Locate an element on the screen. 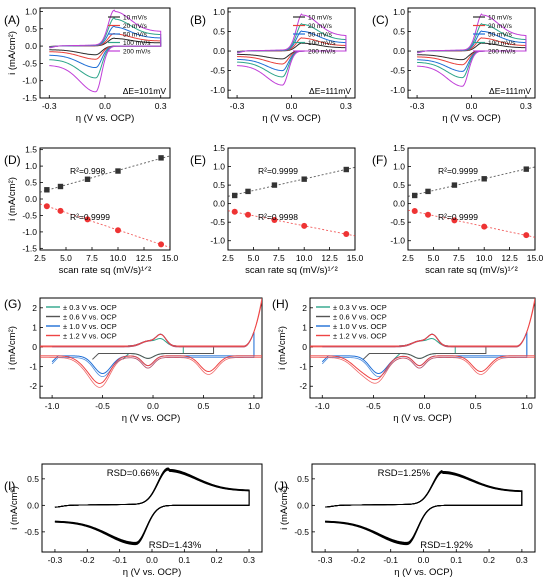 The height and width of the screenshot is (582, 550). panel-label: (D) is located at coordinates (12, 160).